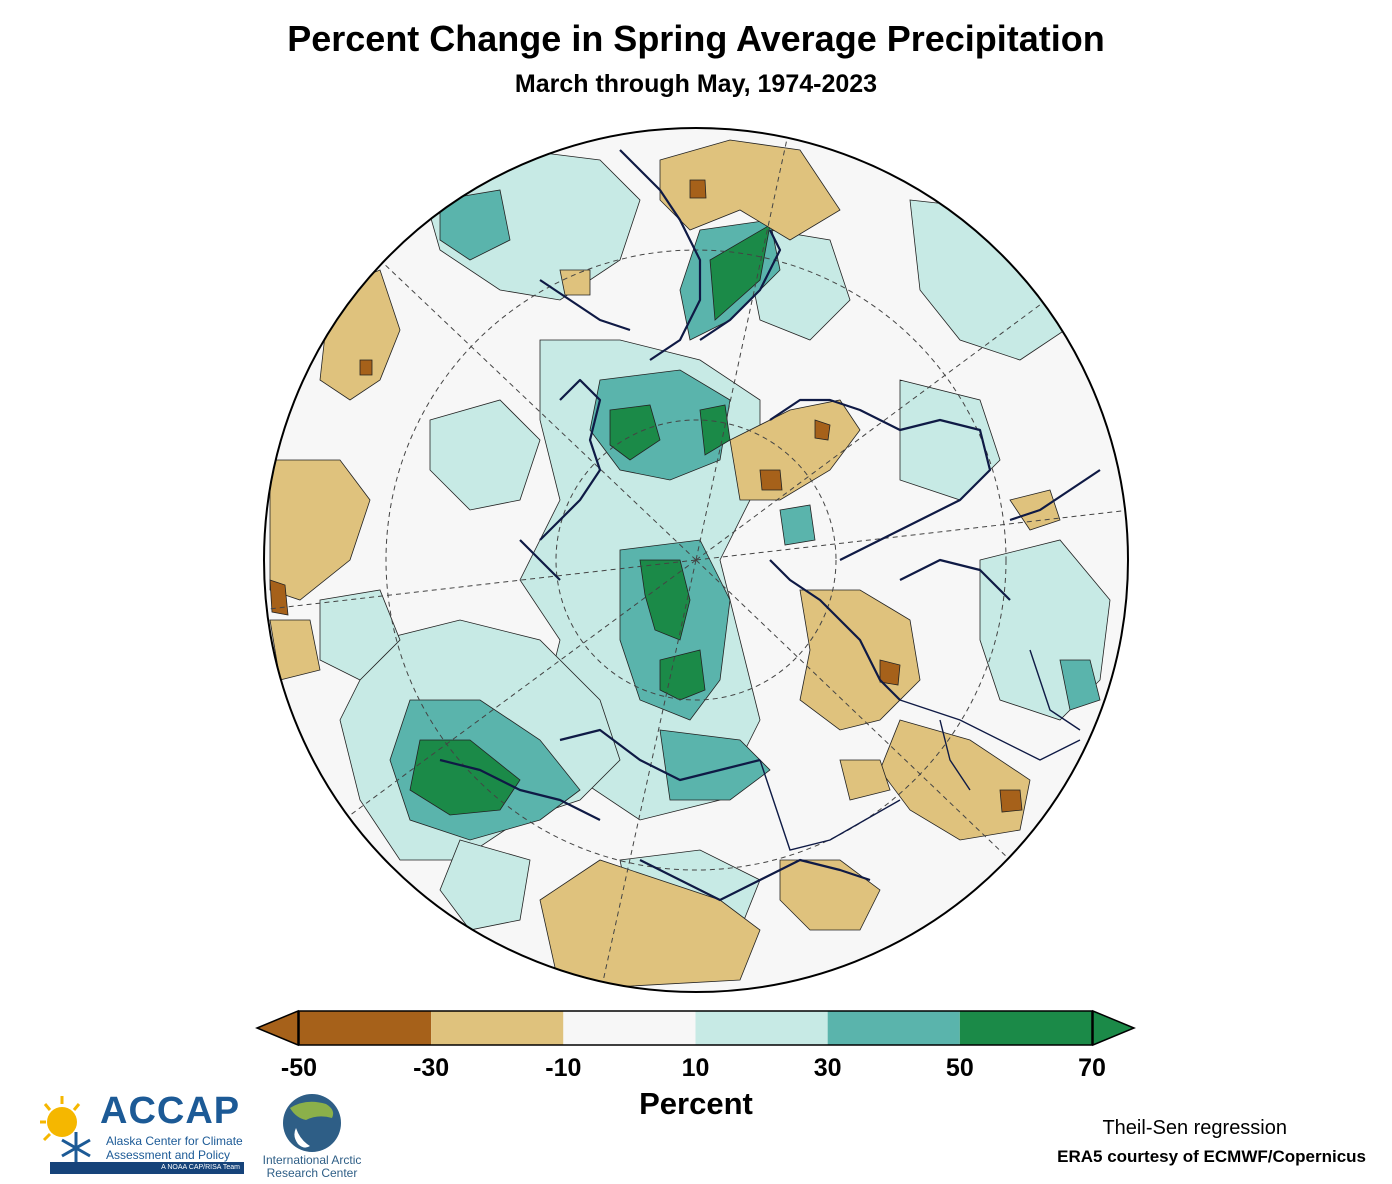 This screenshot has height=1184, width=1392. I want to click on colorbar-tick-label: 30, so click(827, 1068).